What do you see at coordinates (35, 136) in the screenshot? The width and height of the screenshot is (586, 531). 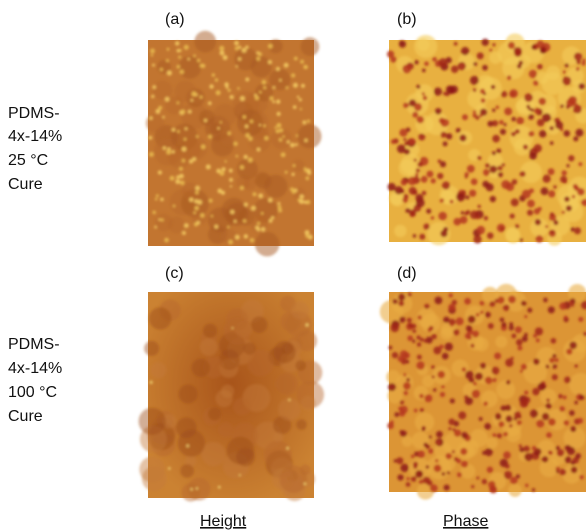 I see `row-label: 4x-14%` at bounding box center [35, 136].